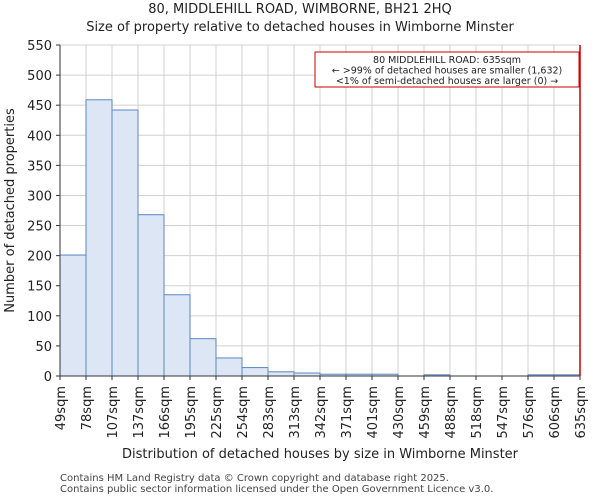 This screenshot has width=600, height=500. I want to click on x-tick-label: 283sqm, so click(269, 412).